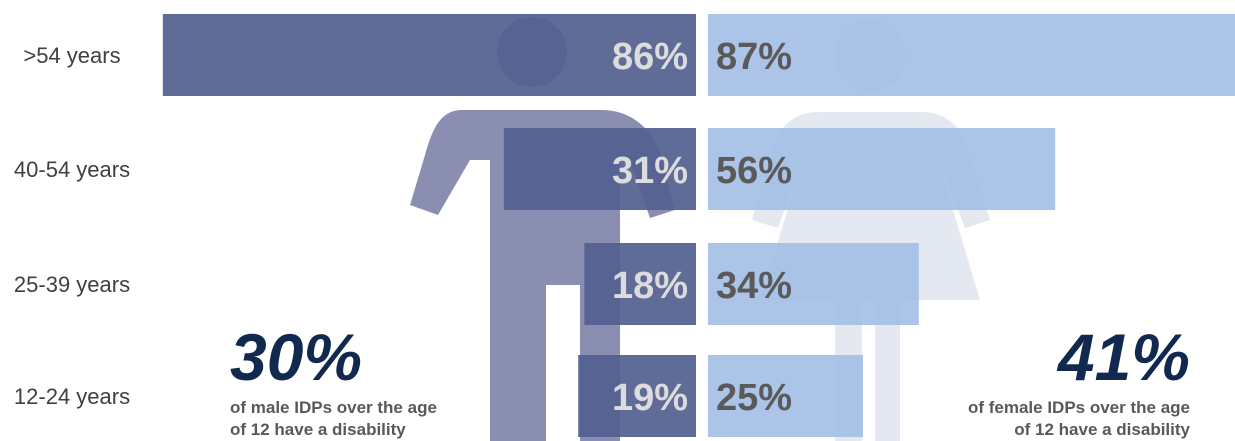 This screenshot has height=441, width=1235. What do you see at coordinates (296, 357) in the screenshot?
I see `male-disability-stat: 30%` at bounding box center [296, 357].